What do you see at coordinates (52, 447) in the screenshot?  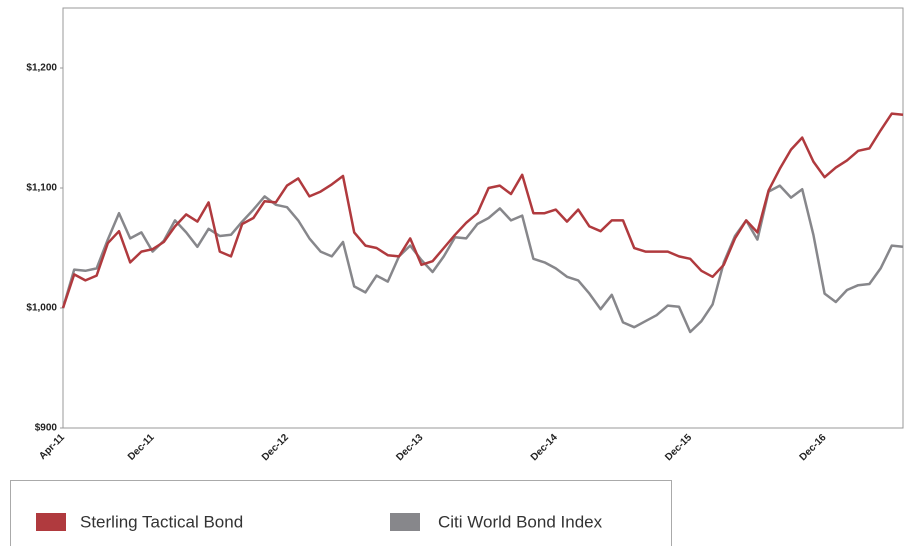 I see `x-tick-label: Apr-11` at bounding box center [52, 447].